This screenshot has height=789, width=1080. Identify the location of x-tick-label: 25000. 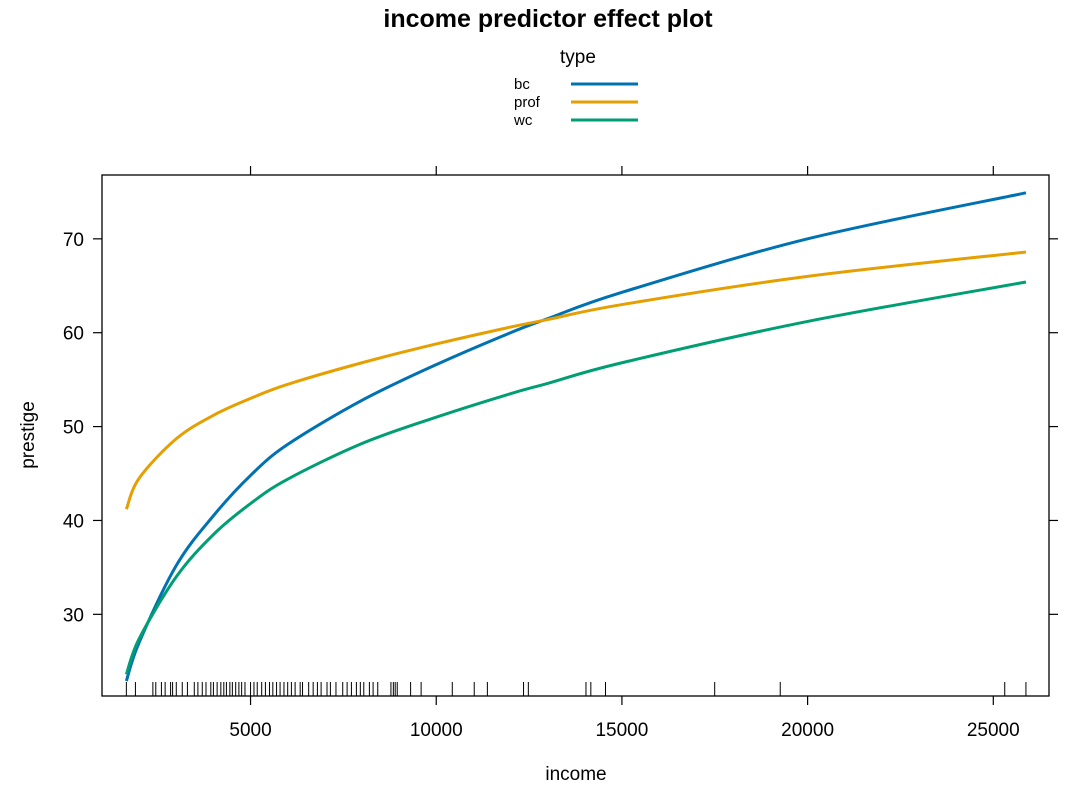
(993, 730).